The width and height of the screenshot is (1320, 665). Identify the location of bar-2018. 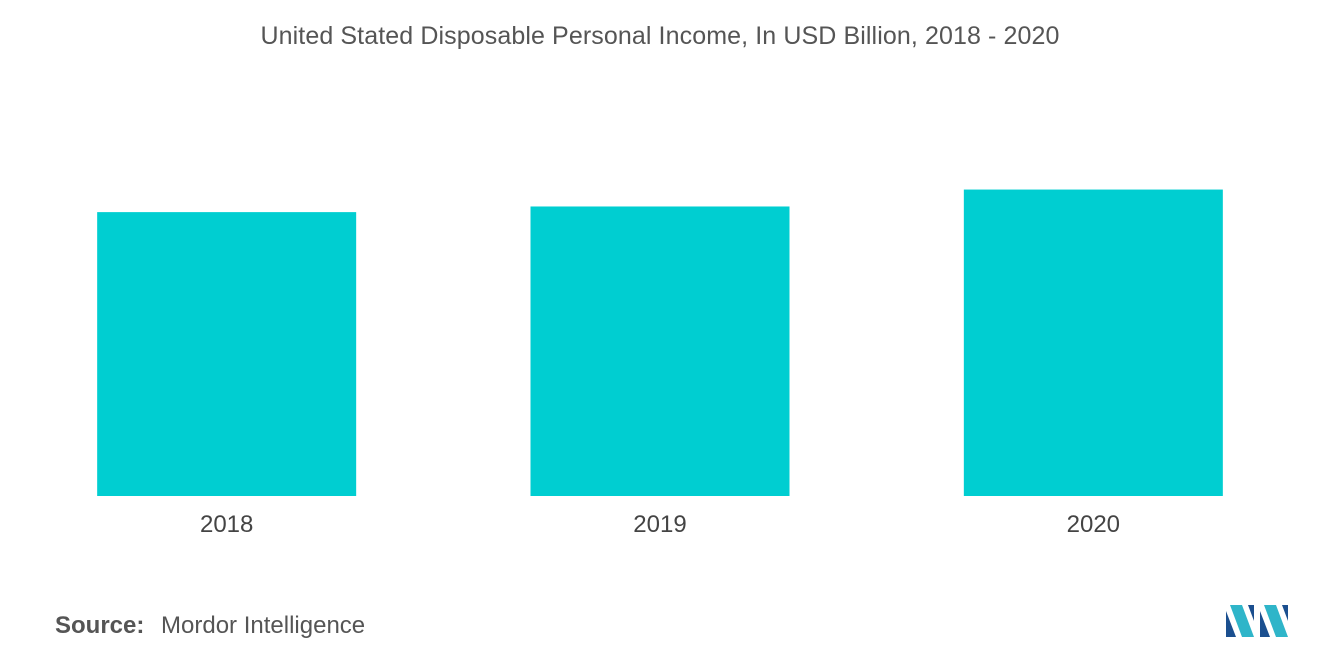
(227, 354).